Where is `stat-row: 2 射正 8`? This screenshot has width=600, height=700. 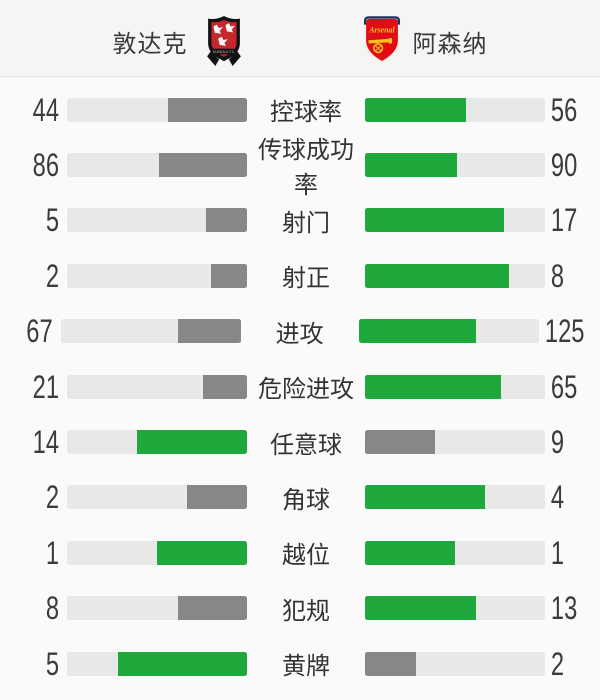
stat-row: 2 射正 8 is located at coordinates (300, 275).